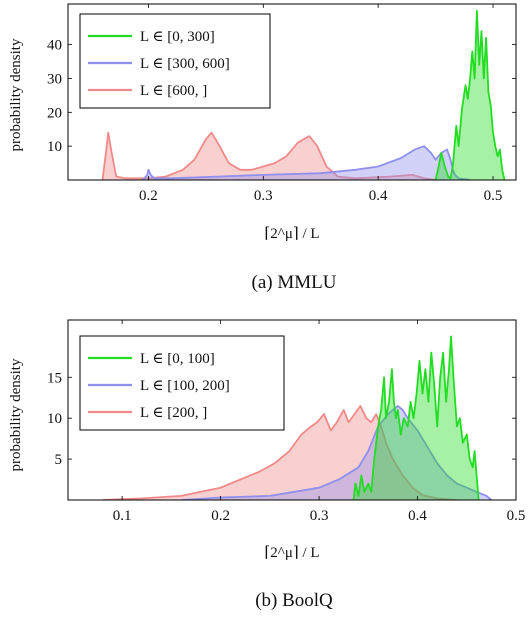  I want to click on series-area-red, so click(279, 452).